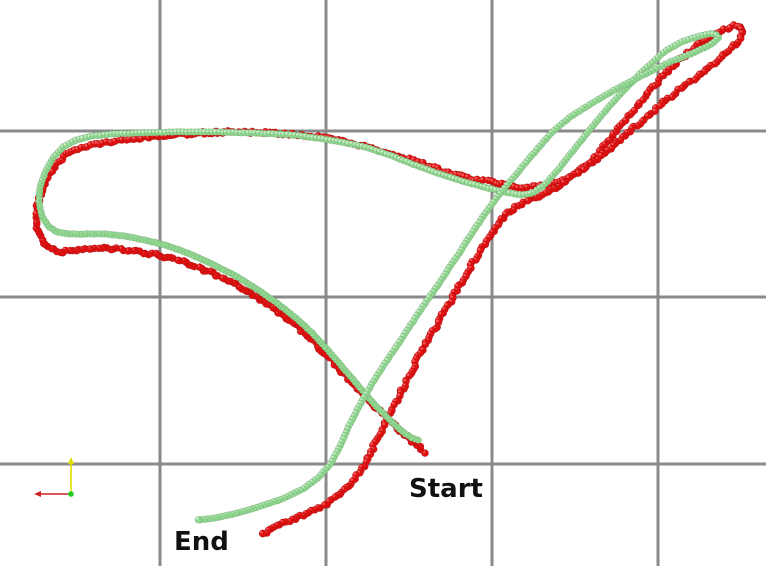  I want to click on axis-origin-dot, so click(71, 494).